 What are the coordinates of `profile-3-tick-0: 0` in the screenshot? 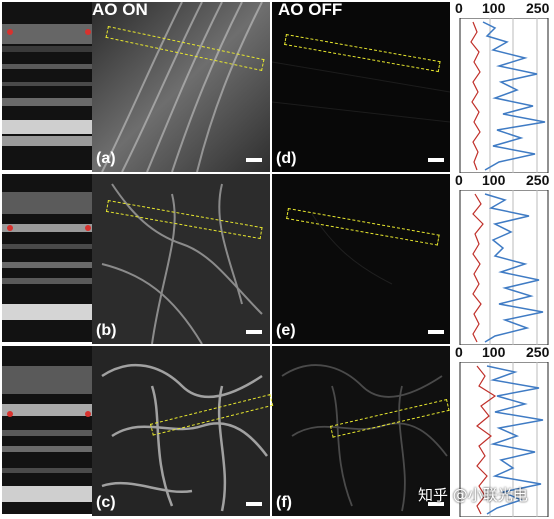 It's located at (459, 352).